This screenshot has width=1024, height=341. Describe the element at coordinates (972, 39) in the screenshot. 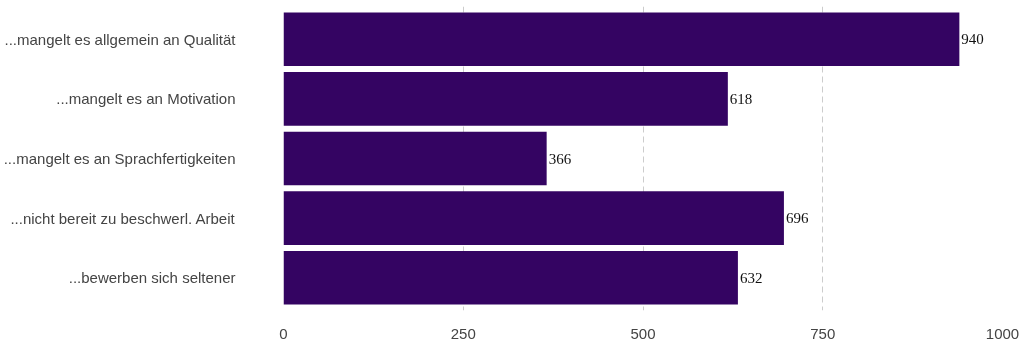

I see `data-label: 940` at that location.